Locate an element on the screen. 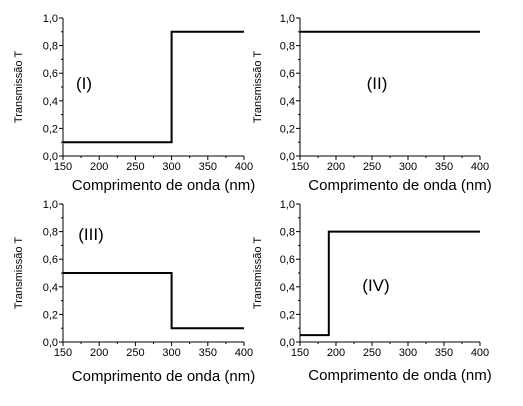 Image resolution: width=523 pixels, height=406 pixels. panel-label: (I) is located at coordinates (84, 83).